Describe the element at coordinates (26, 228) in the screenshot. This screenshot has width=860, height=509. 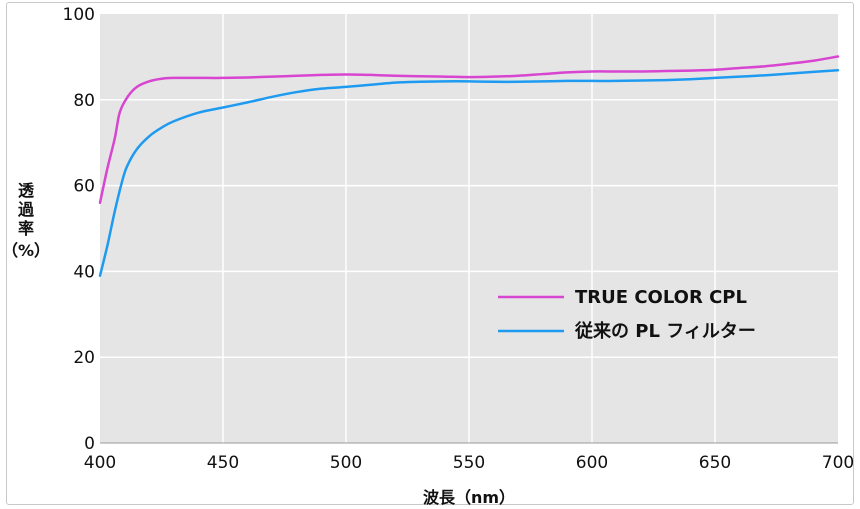
I see `y-axis-label-line: 率` at that location.